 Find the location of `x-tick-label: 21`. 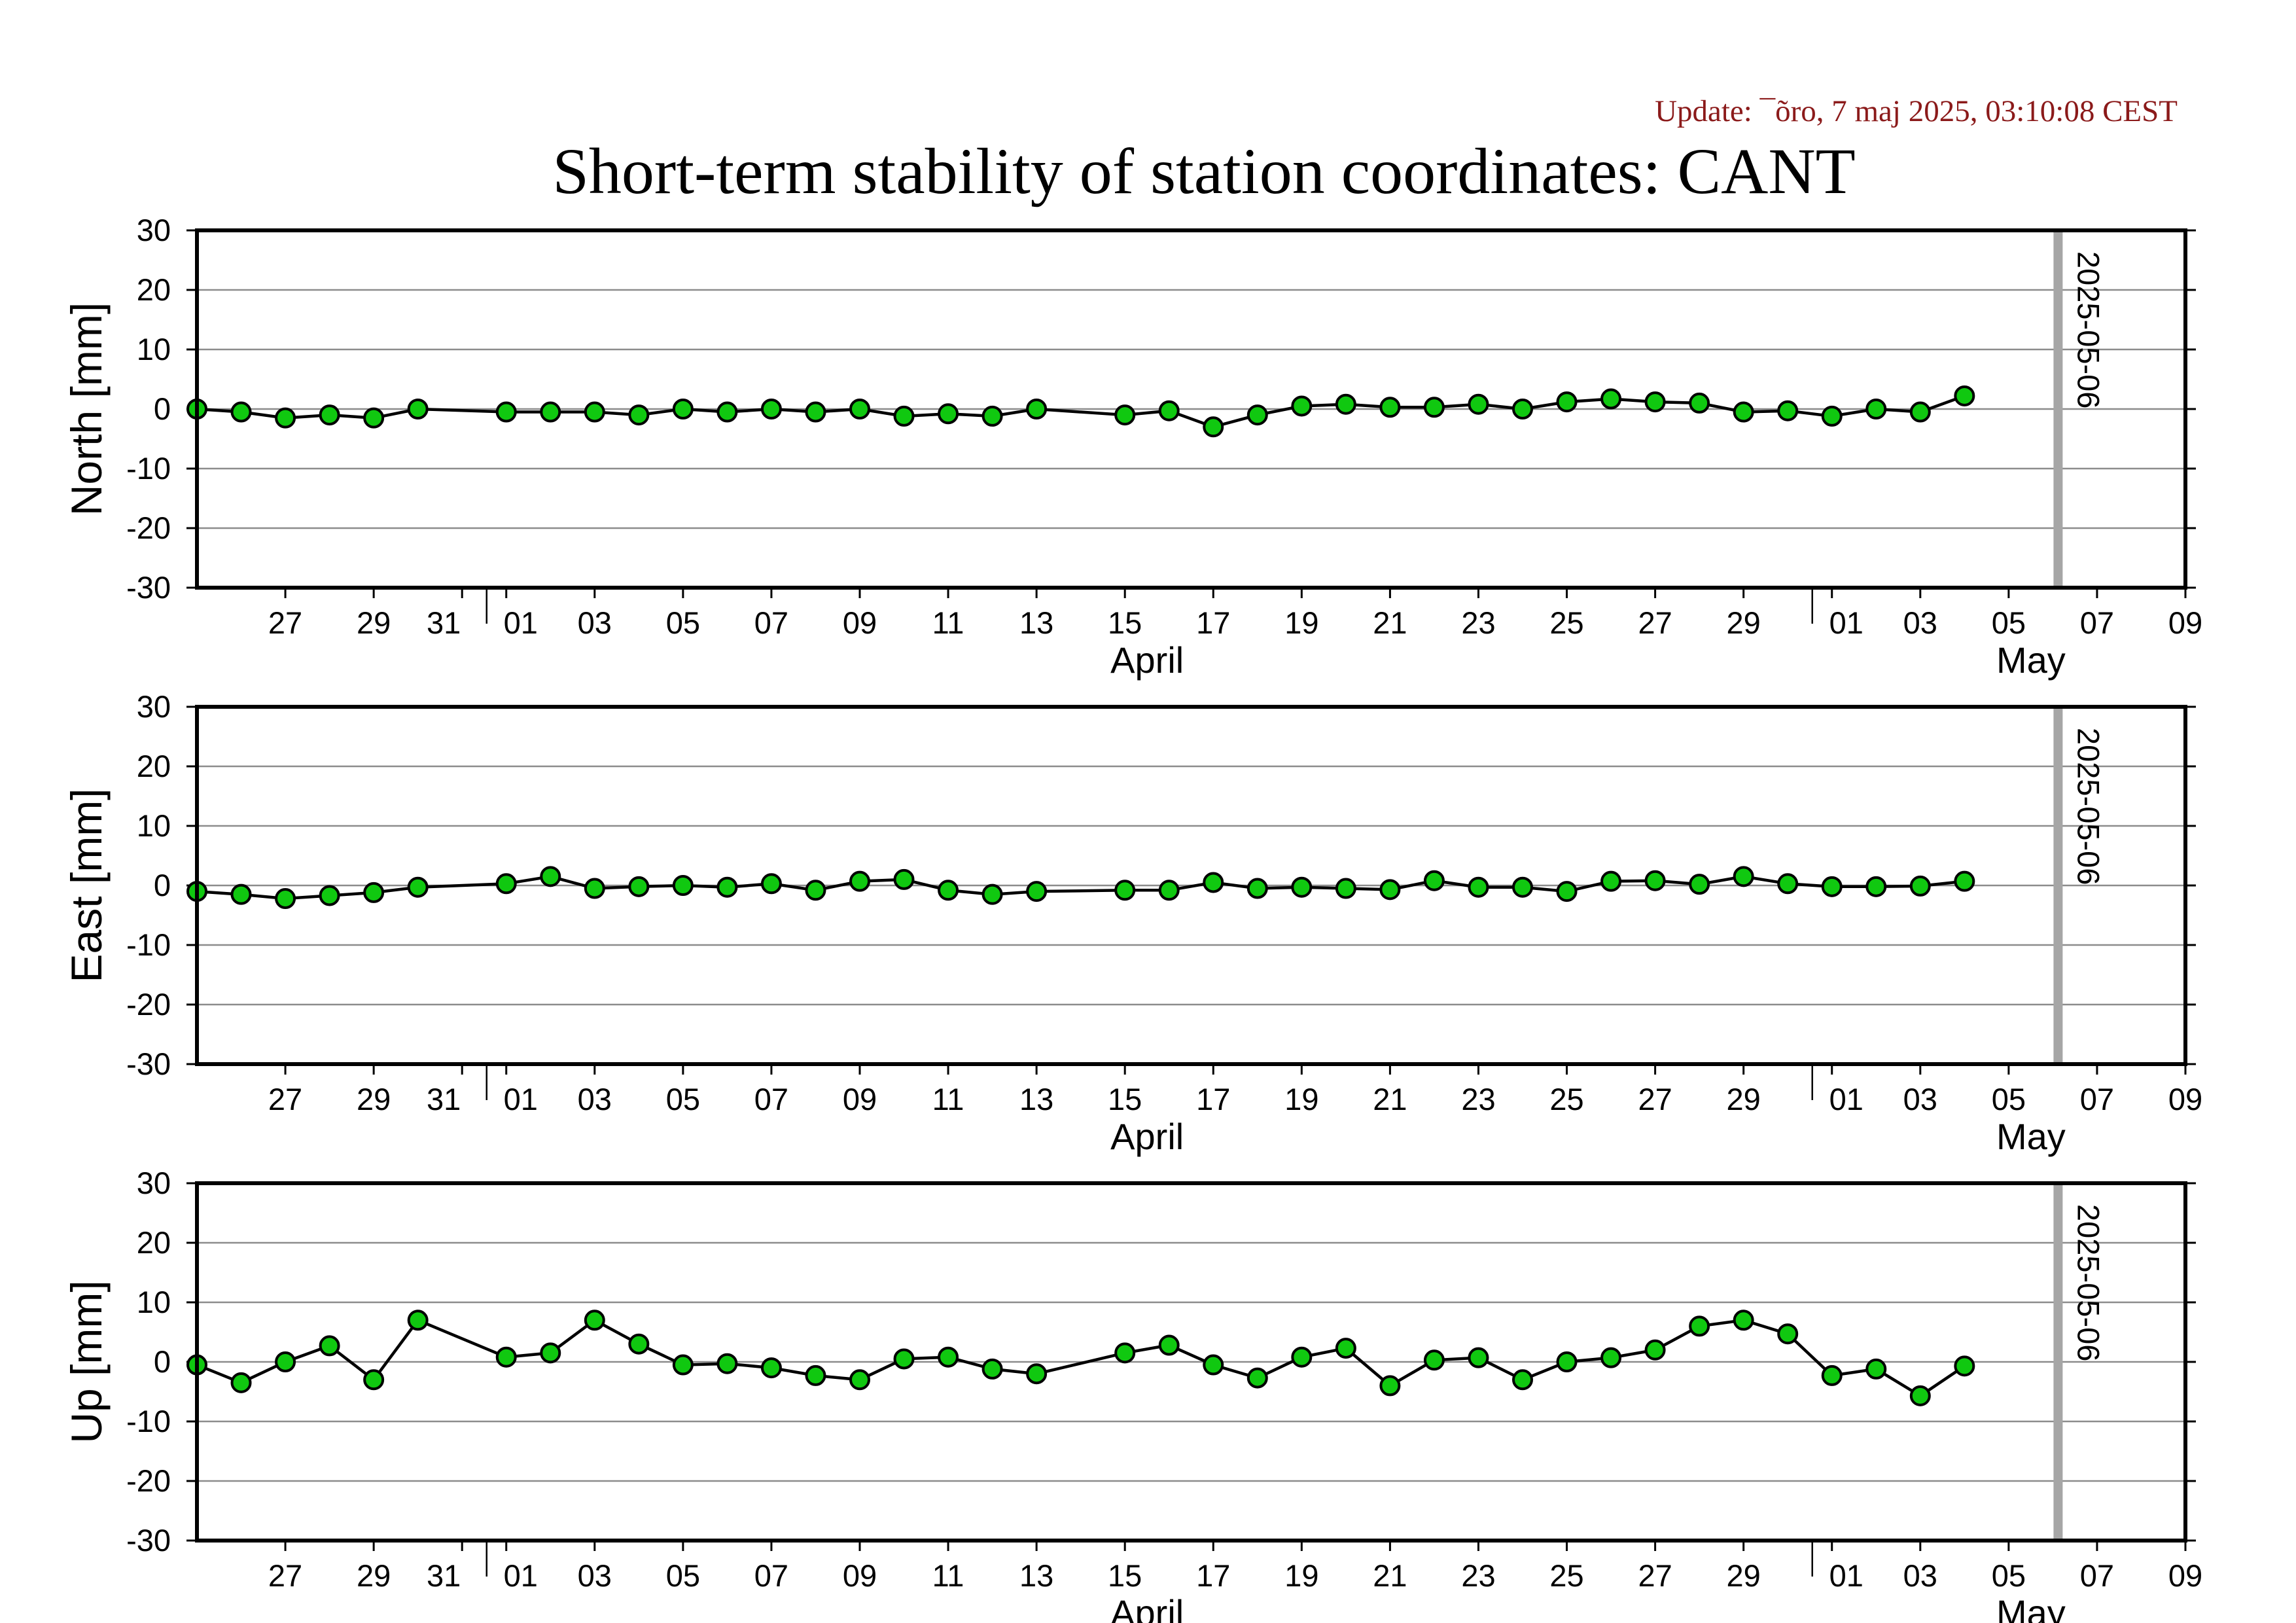

x-tick-label: 21 is located at coordinates (1390, 1099).